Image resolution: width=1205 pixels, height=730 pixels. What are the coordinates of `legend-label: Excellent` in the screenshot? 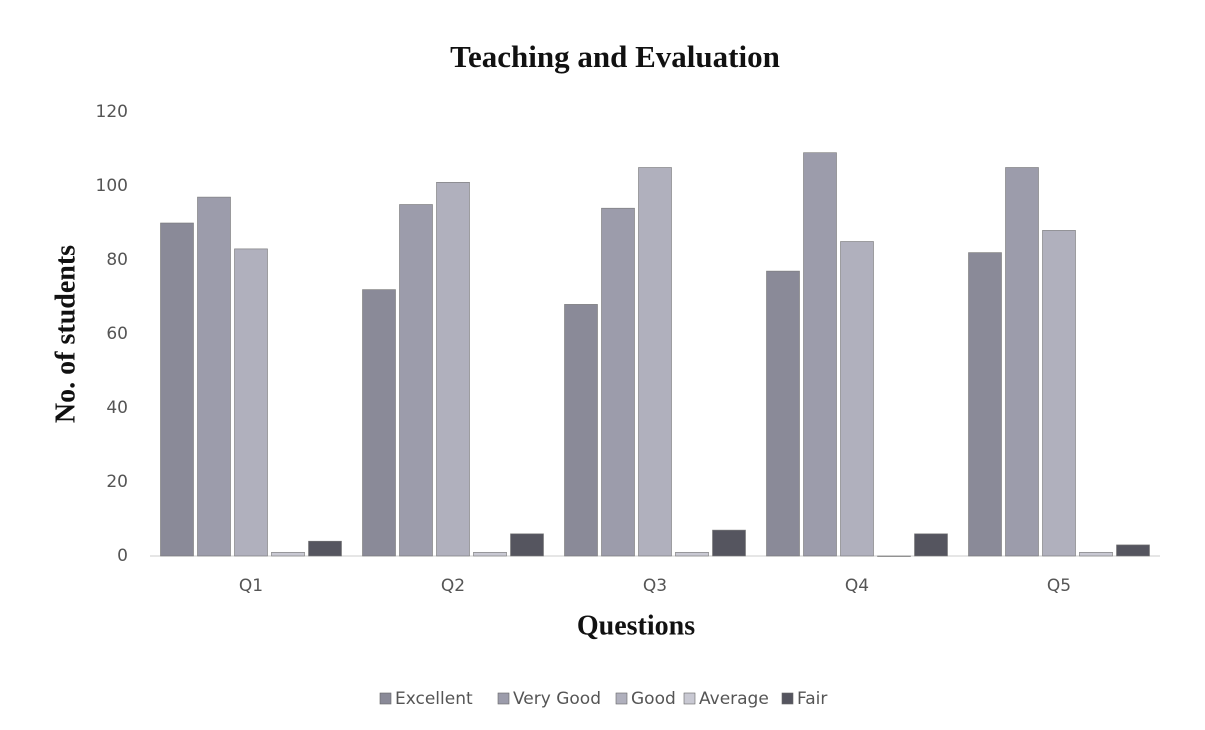 It's located at (434, 699).